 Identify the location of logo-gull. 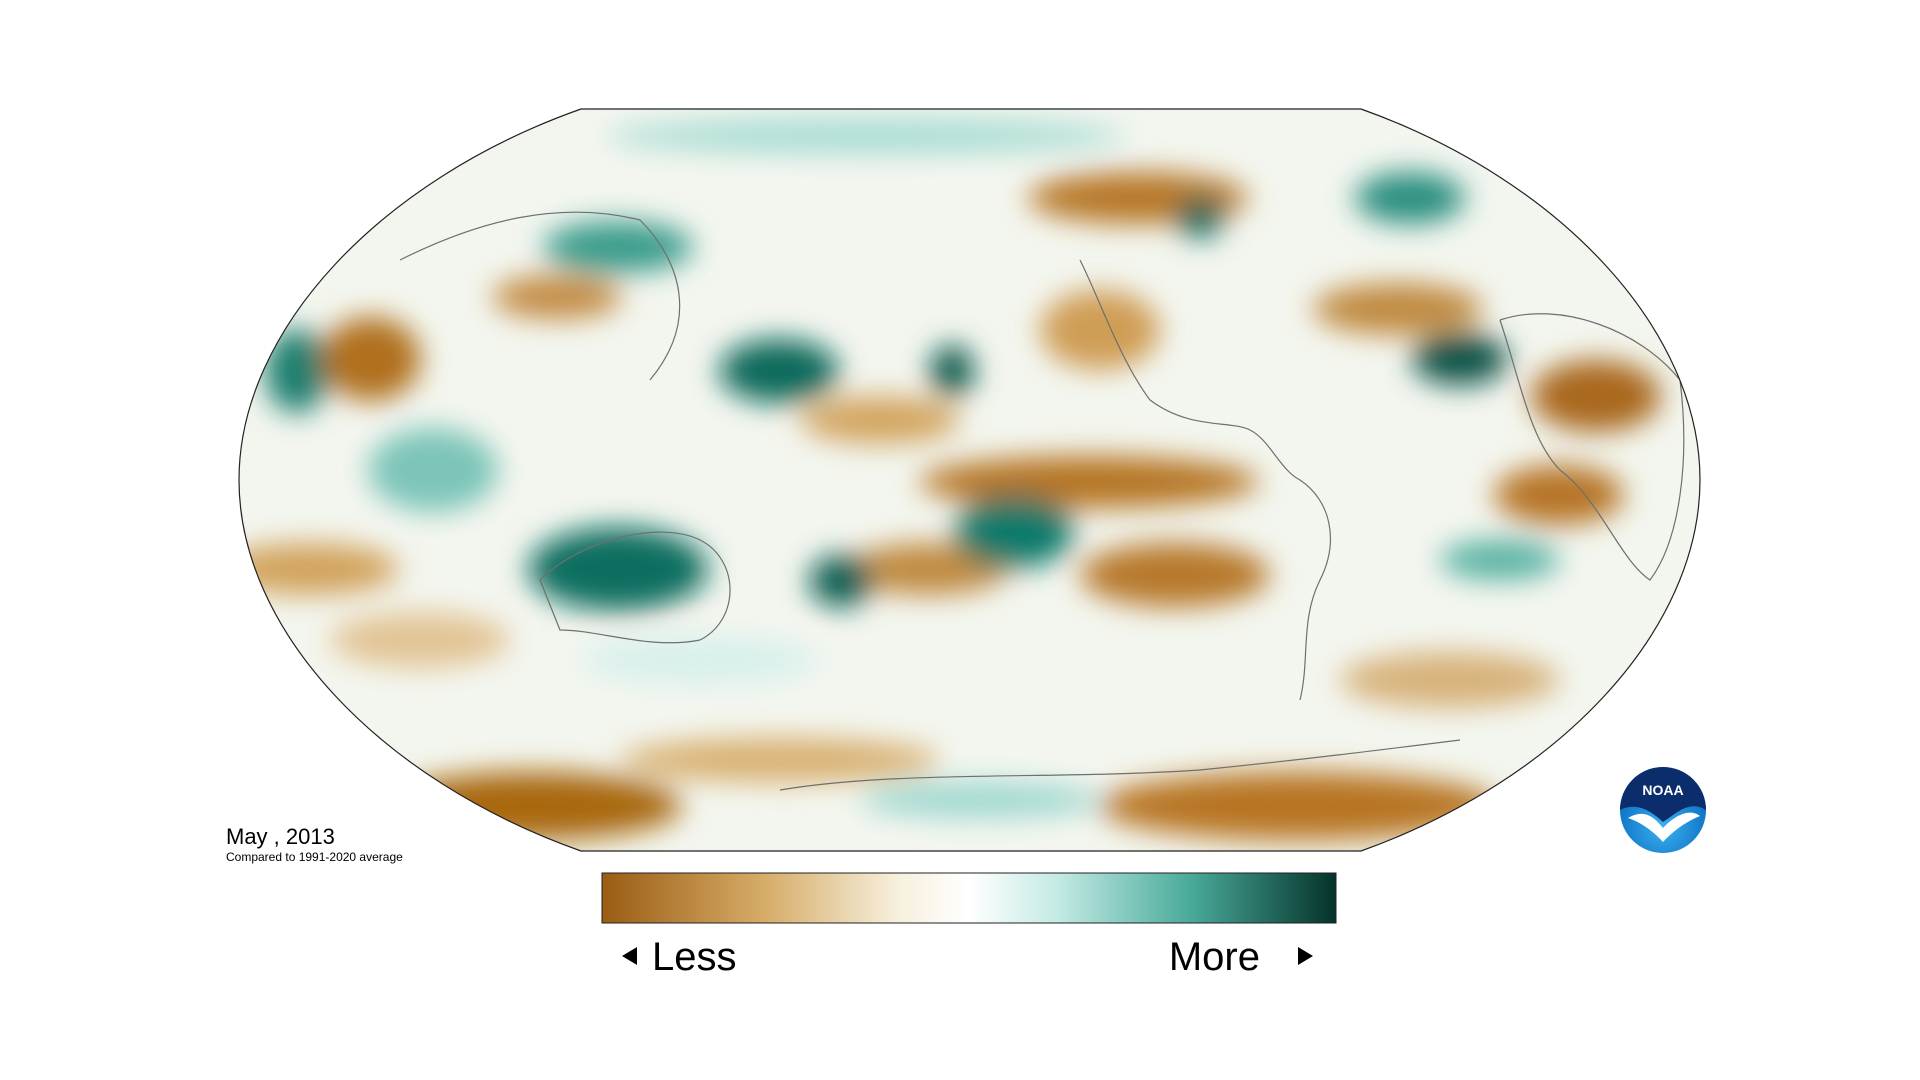
(1664, 827).